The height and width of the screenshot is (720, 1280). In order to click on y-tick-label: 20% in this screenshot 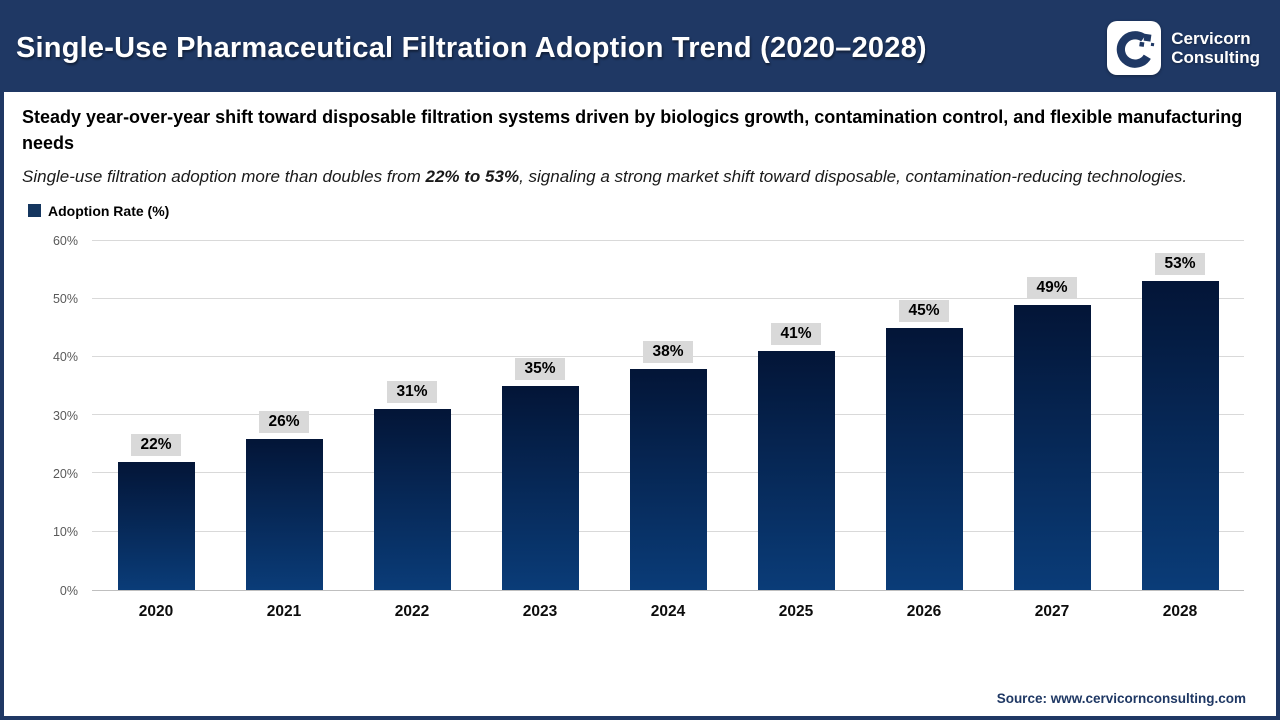, I will do `click(65, 474)`.